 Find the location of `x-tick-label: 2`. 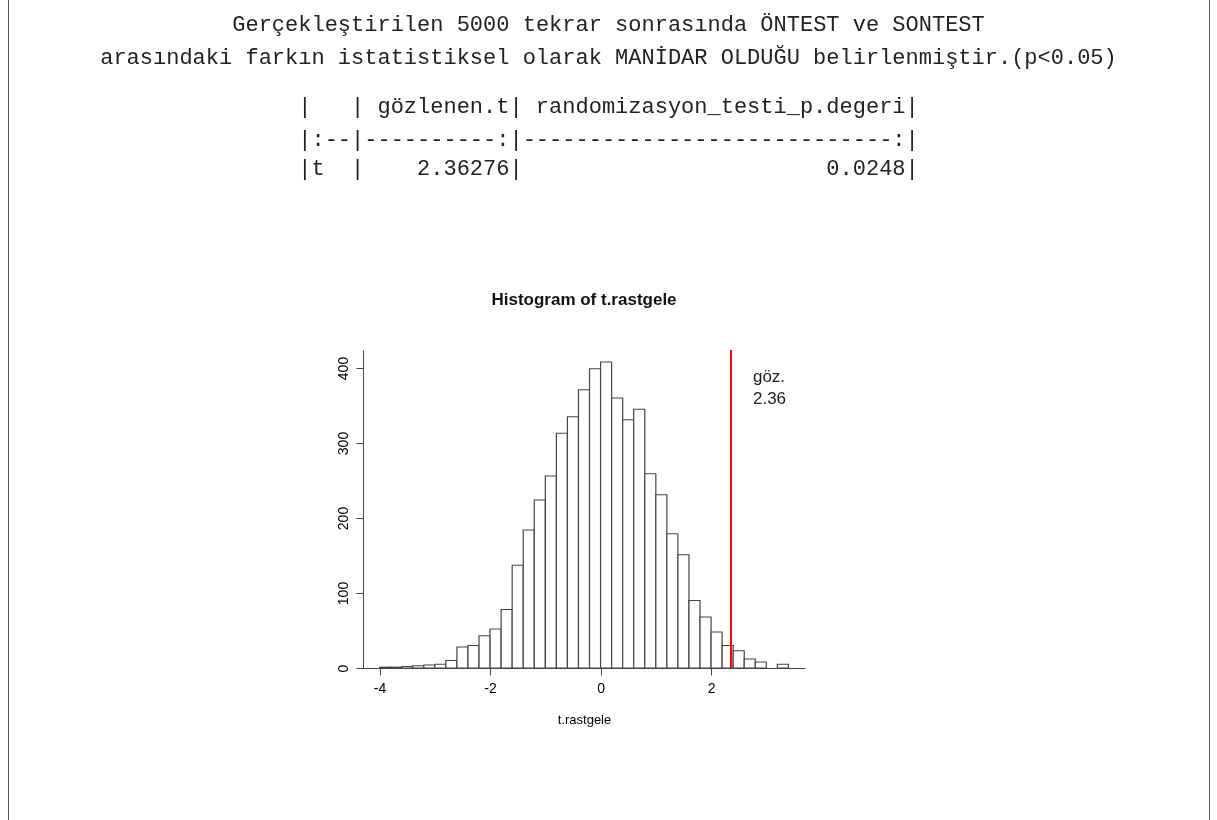

x-tick-label: 2 is located at coordinates (711, 687).